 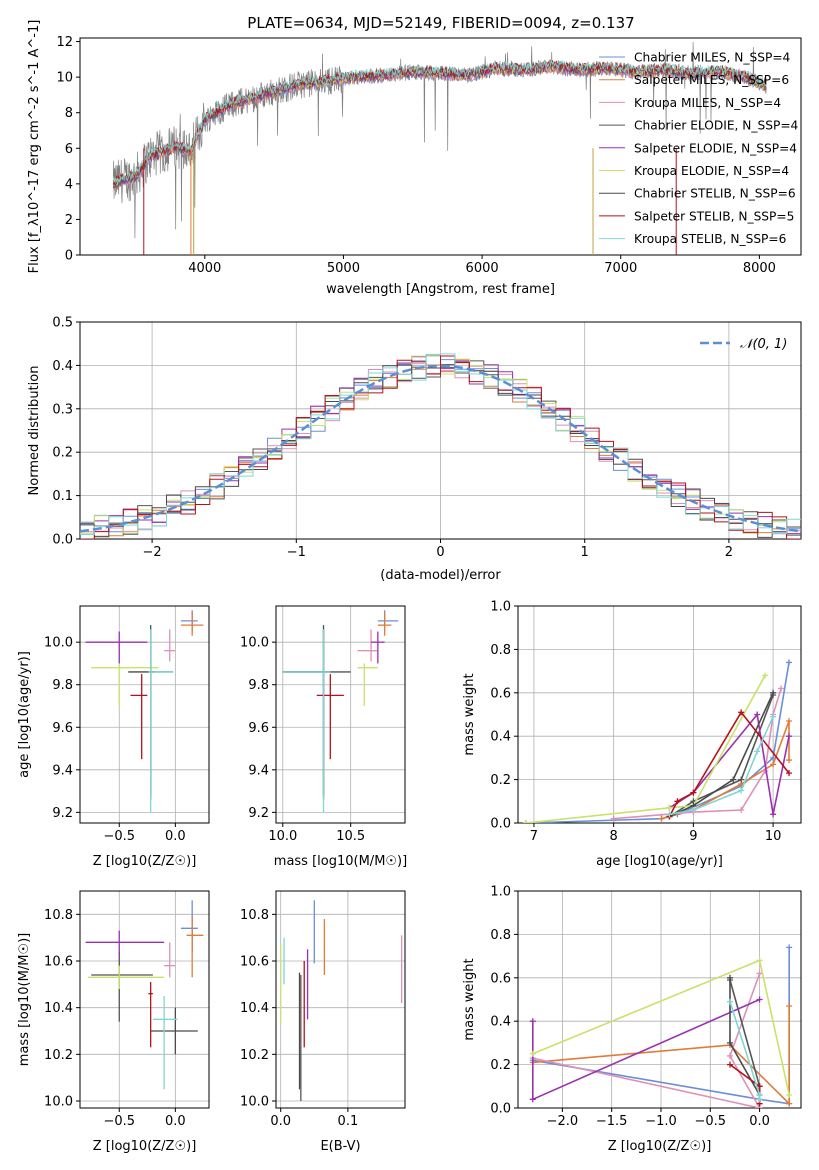 What do you see at coordinates (711, 171) in the screenshot?
I see `legend-label: Kroupa ELODIE, N_SSP=4` at bounding box center [711, 171].